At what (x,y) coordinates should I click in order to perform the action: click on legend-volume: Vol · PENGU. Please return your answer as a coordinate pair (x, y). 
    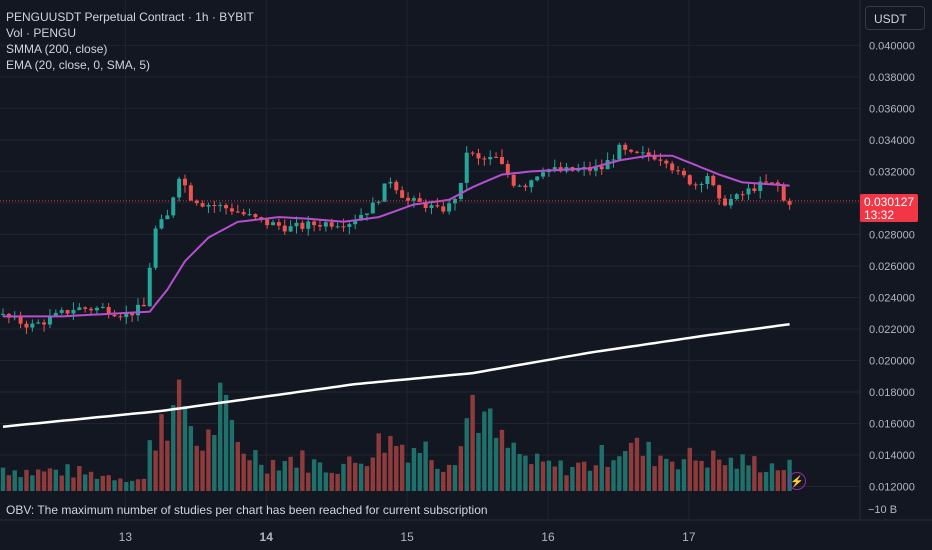
    Looking at the image, I should click on (41, 33).